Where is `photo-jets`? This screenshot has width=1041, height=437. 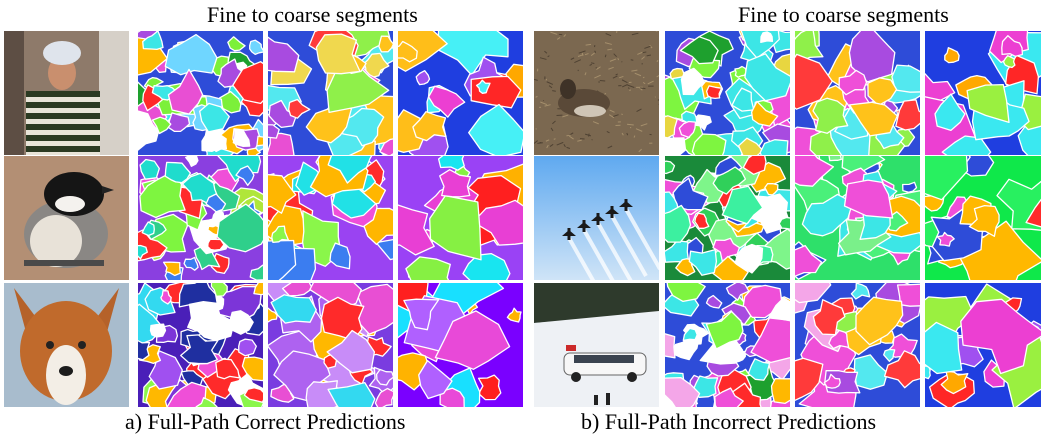 photo-jets is located at coordinates (596, 218).